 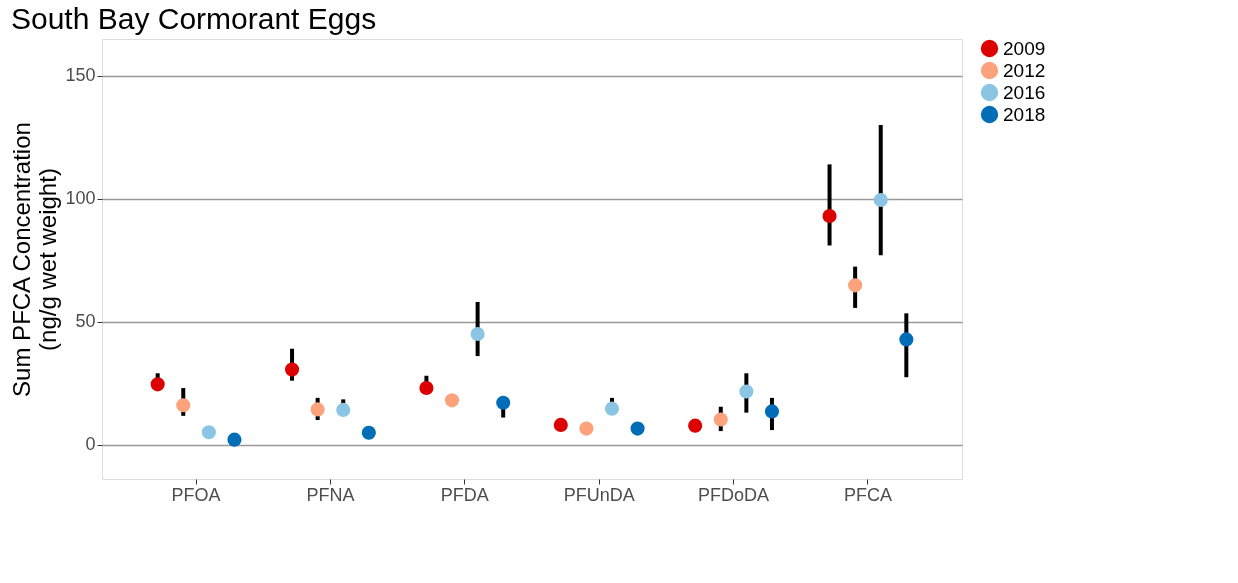 I want to click on legend-label: 2012, so click(x=1024, y=70).